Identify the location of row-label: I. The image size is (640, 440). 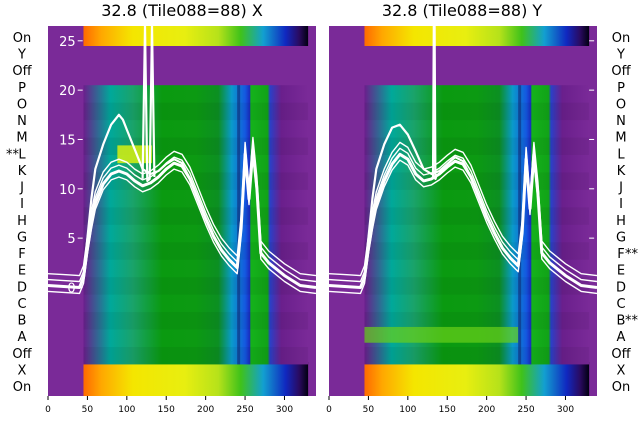
(22, 204).